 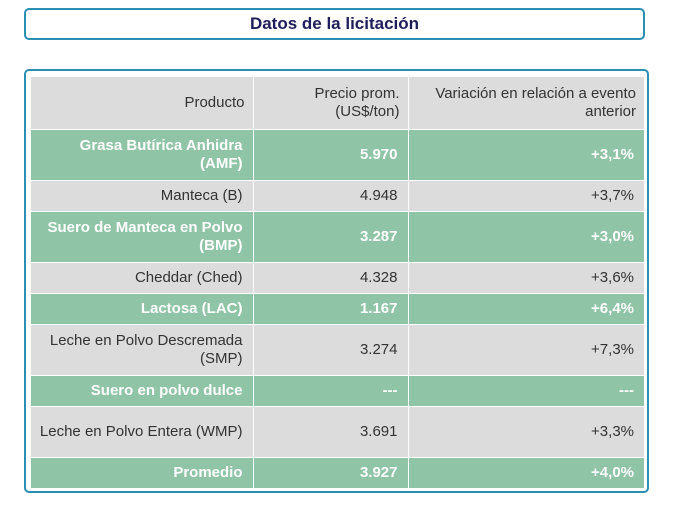 What do you see at coordinates (142, 155) in the screenshot?
I see `cell-producto: Grasa Butírica Anhidra (AMF)` at bounding box center [142, 155].